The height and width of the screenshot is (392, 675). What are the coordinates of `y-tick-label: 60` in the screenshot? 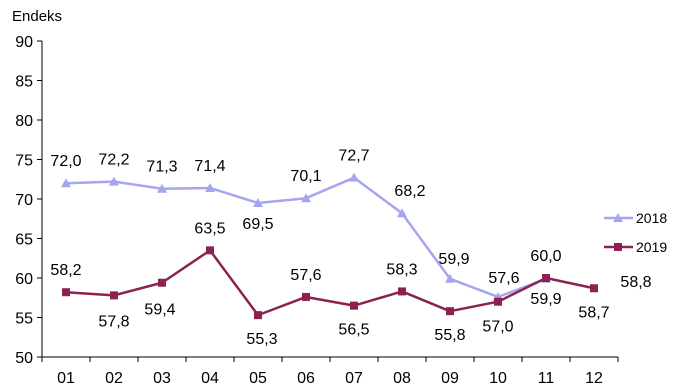 It's located at (24, 279).